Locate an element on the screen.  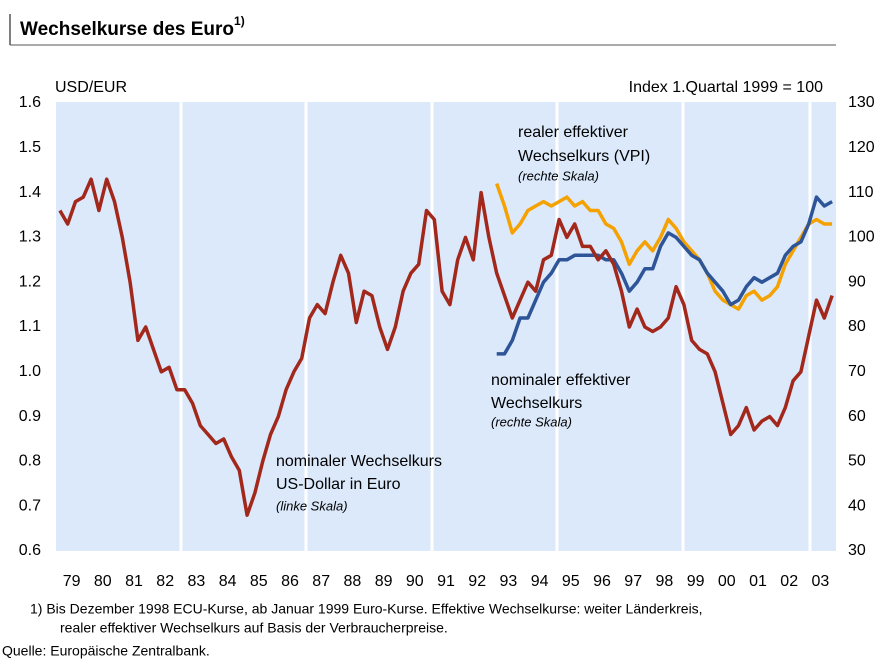
annotation: nominaler Wechselkurs is located at coordinates (359, 461).